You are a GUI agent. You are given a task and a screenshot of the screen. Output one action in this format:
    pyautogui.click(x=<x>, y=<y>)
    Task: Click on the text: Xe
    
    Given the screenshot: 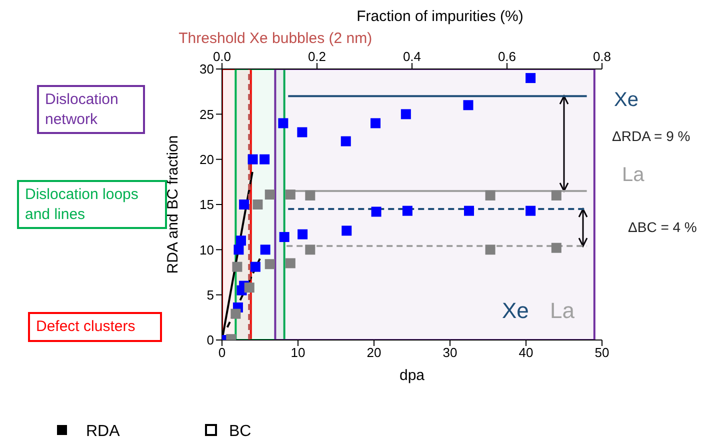 What is the action you would take?
    pyautogui.click(x=626, y=100)
    